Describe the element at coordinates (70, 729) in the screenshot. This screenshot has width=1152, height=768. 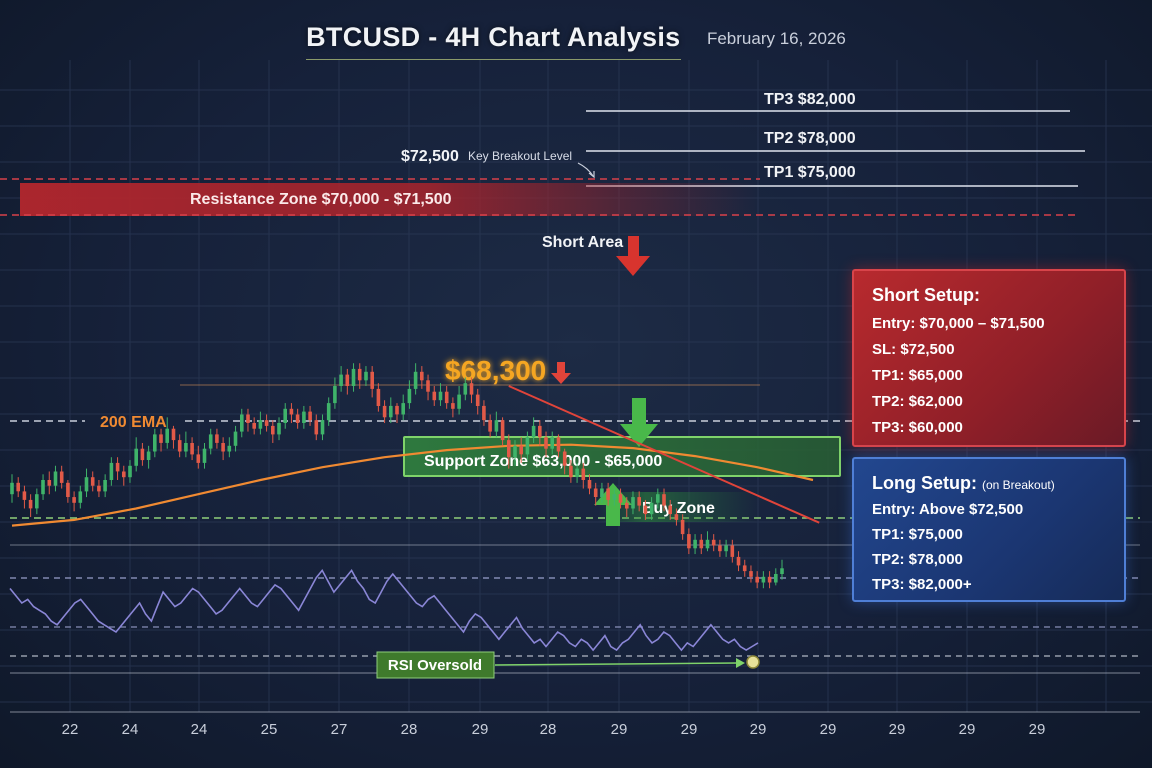
I see `x-tick-label: 22` at that location.